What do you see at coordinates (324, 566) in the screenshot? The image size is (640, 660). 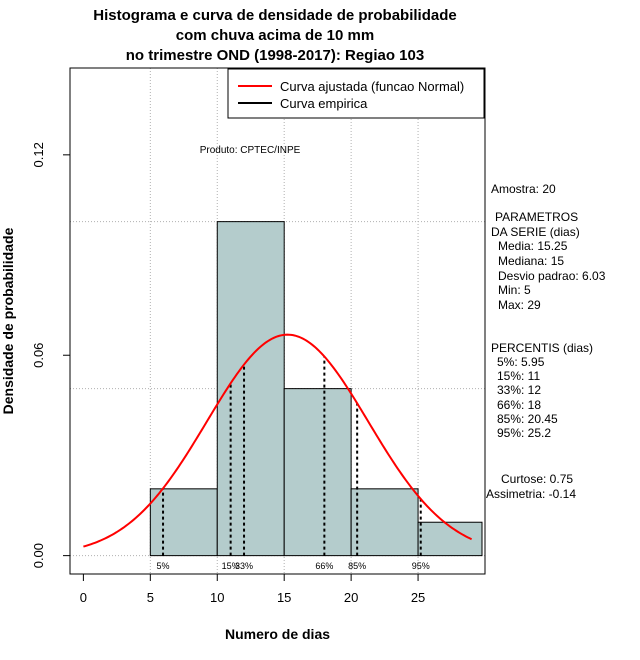 I see `percentile-label: 66%` at bounding box center [324, 566].